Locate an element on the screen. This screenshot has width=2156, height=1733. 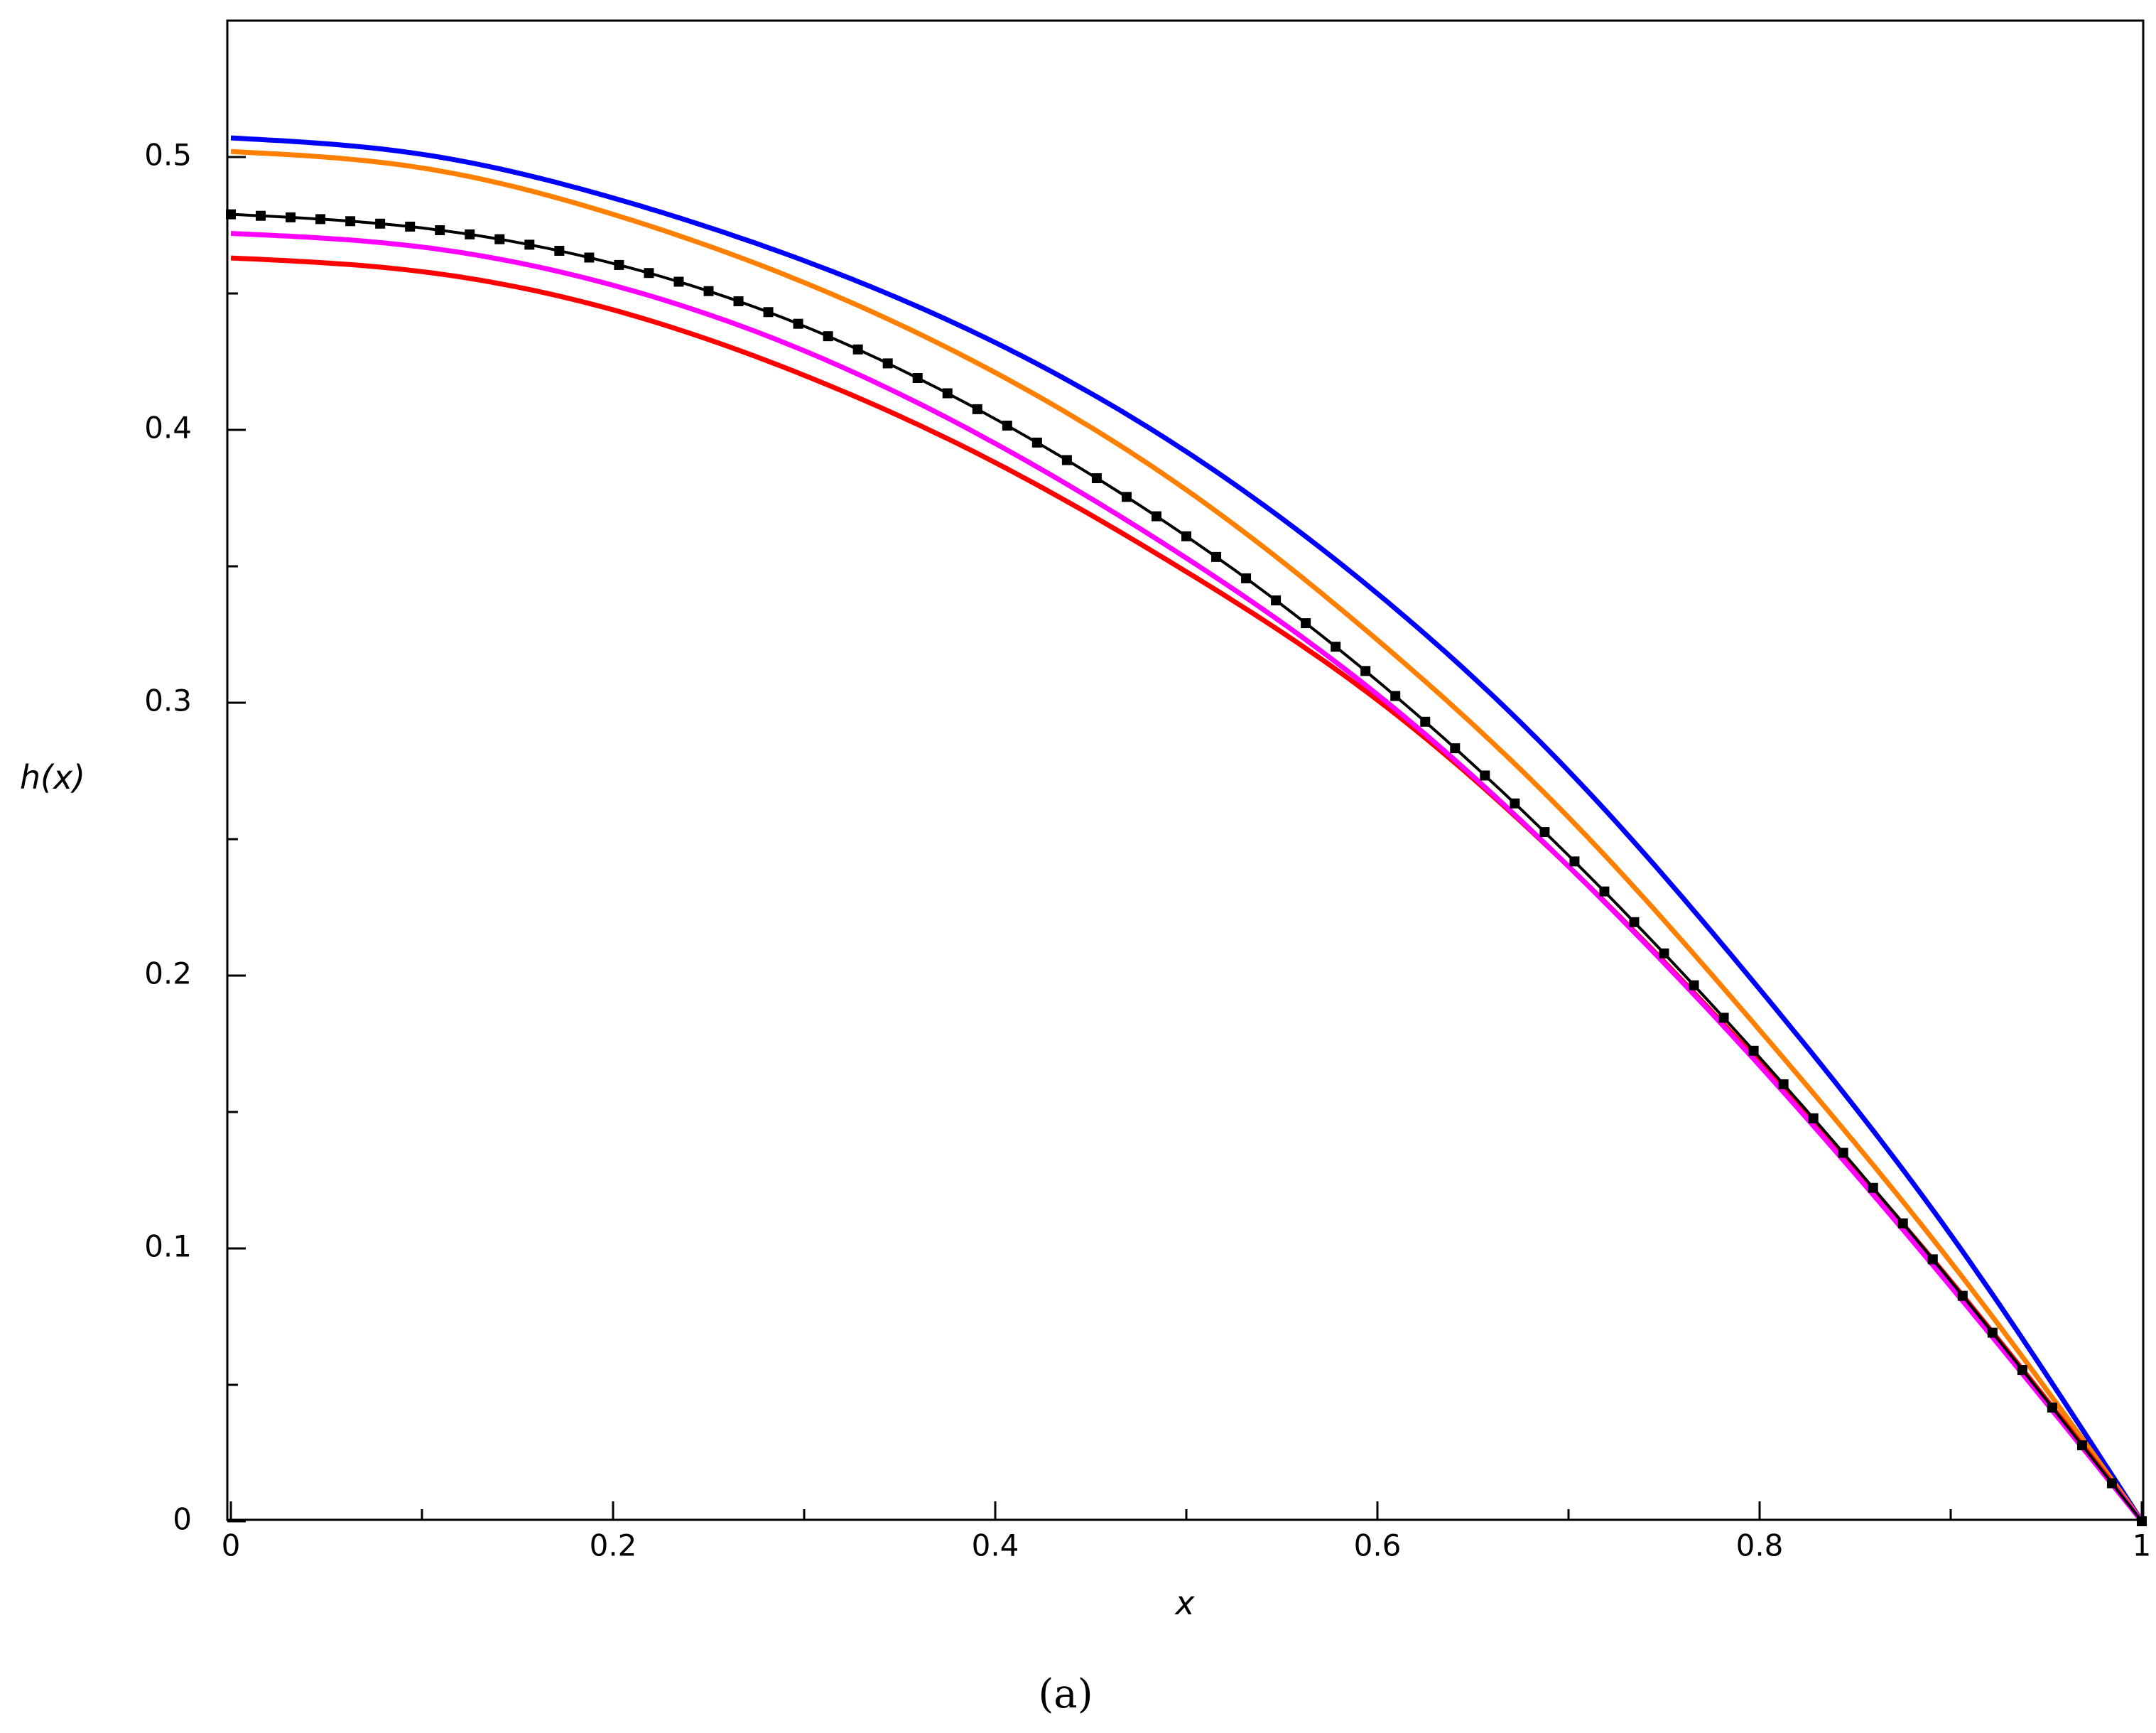
y-tick-label: 0 is located at coordinates (182, 1520).